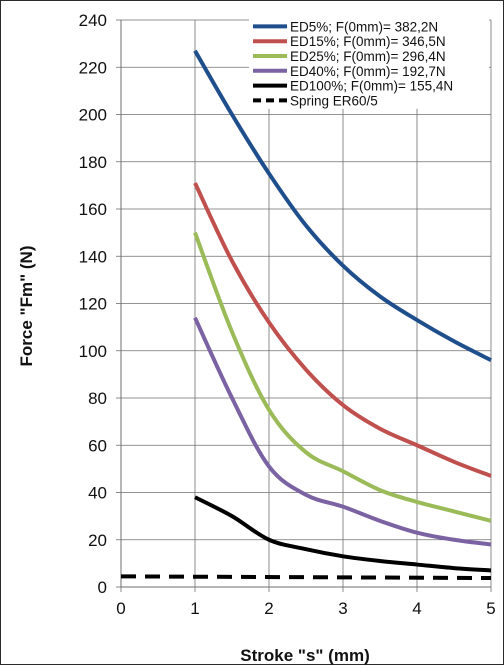  I want to click on y-tick-label: 180, so click(93, 162).